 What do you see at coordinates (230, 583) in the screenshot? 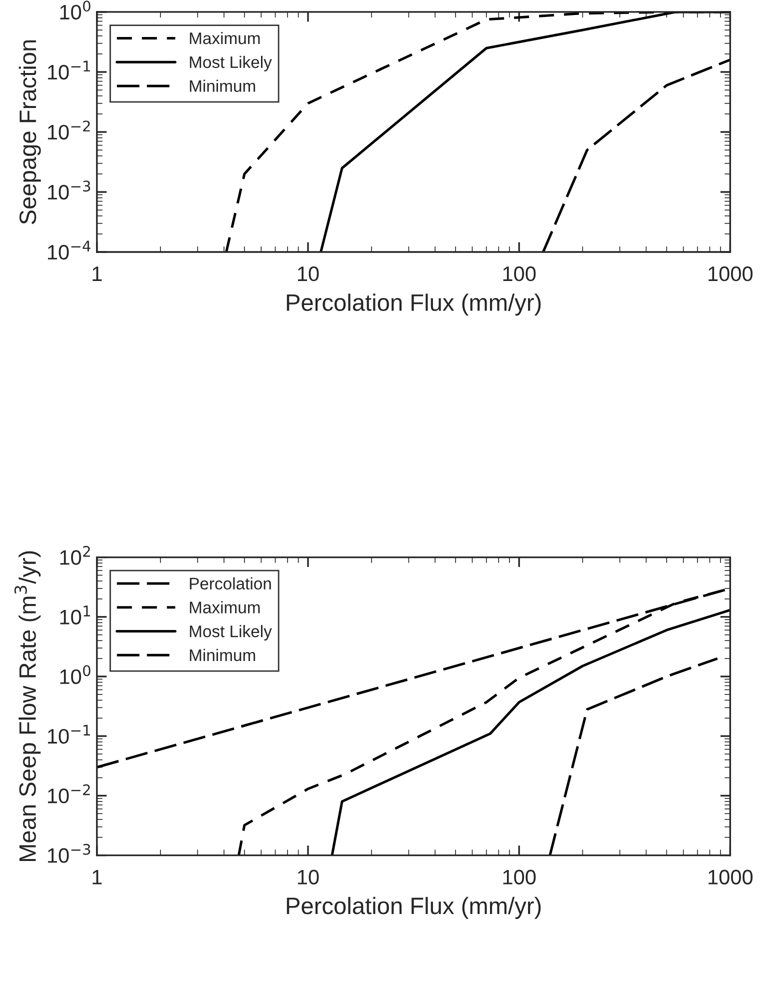
I see `legend-label: Percolation` at bounding box center [230, 583].